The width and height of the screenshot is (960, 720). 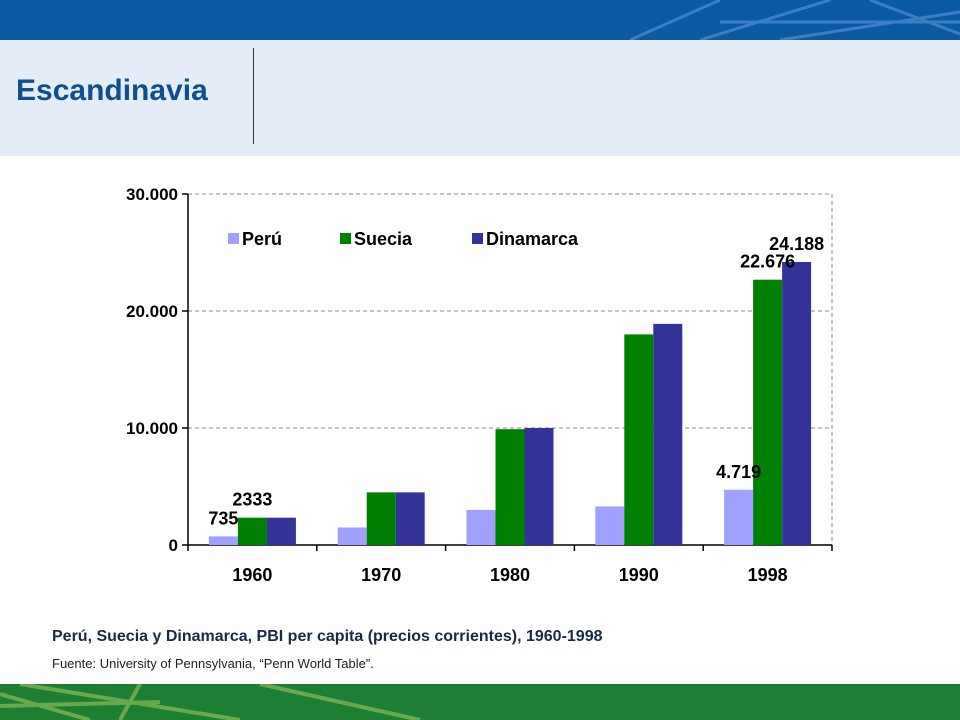 What do you see at coordinates (152, 194) in the screenshot?
I see `y-tick-label: 30.000` at bounding box center [152, 194].